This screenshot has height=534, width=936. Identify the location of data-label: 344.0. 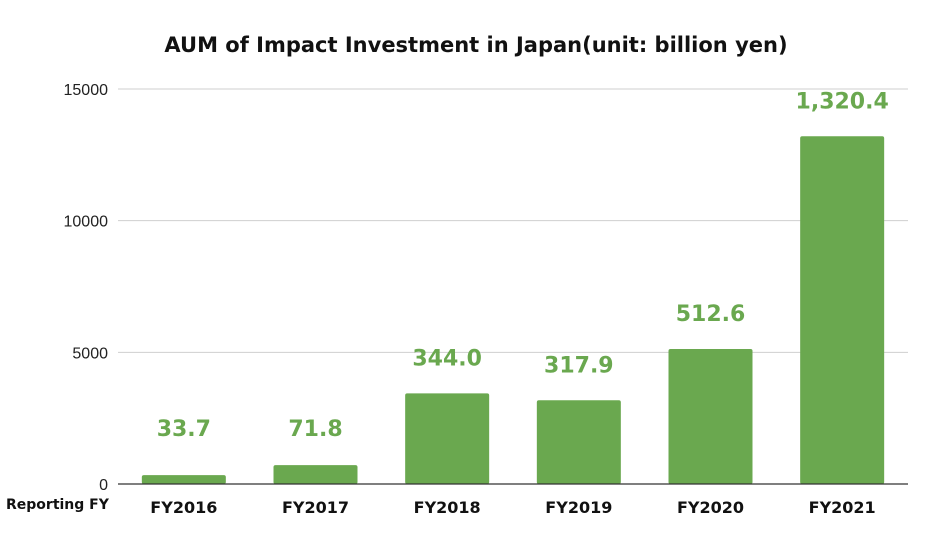
(447, 358).